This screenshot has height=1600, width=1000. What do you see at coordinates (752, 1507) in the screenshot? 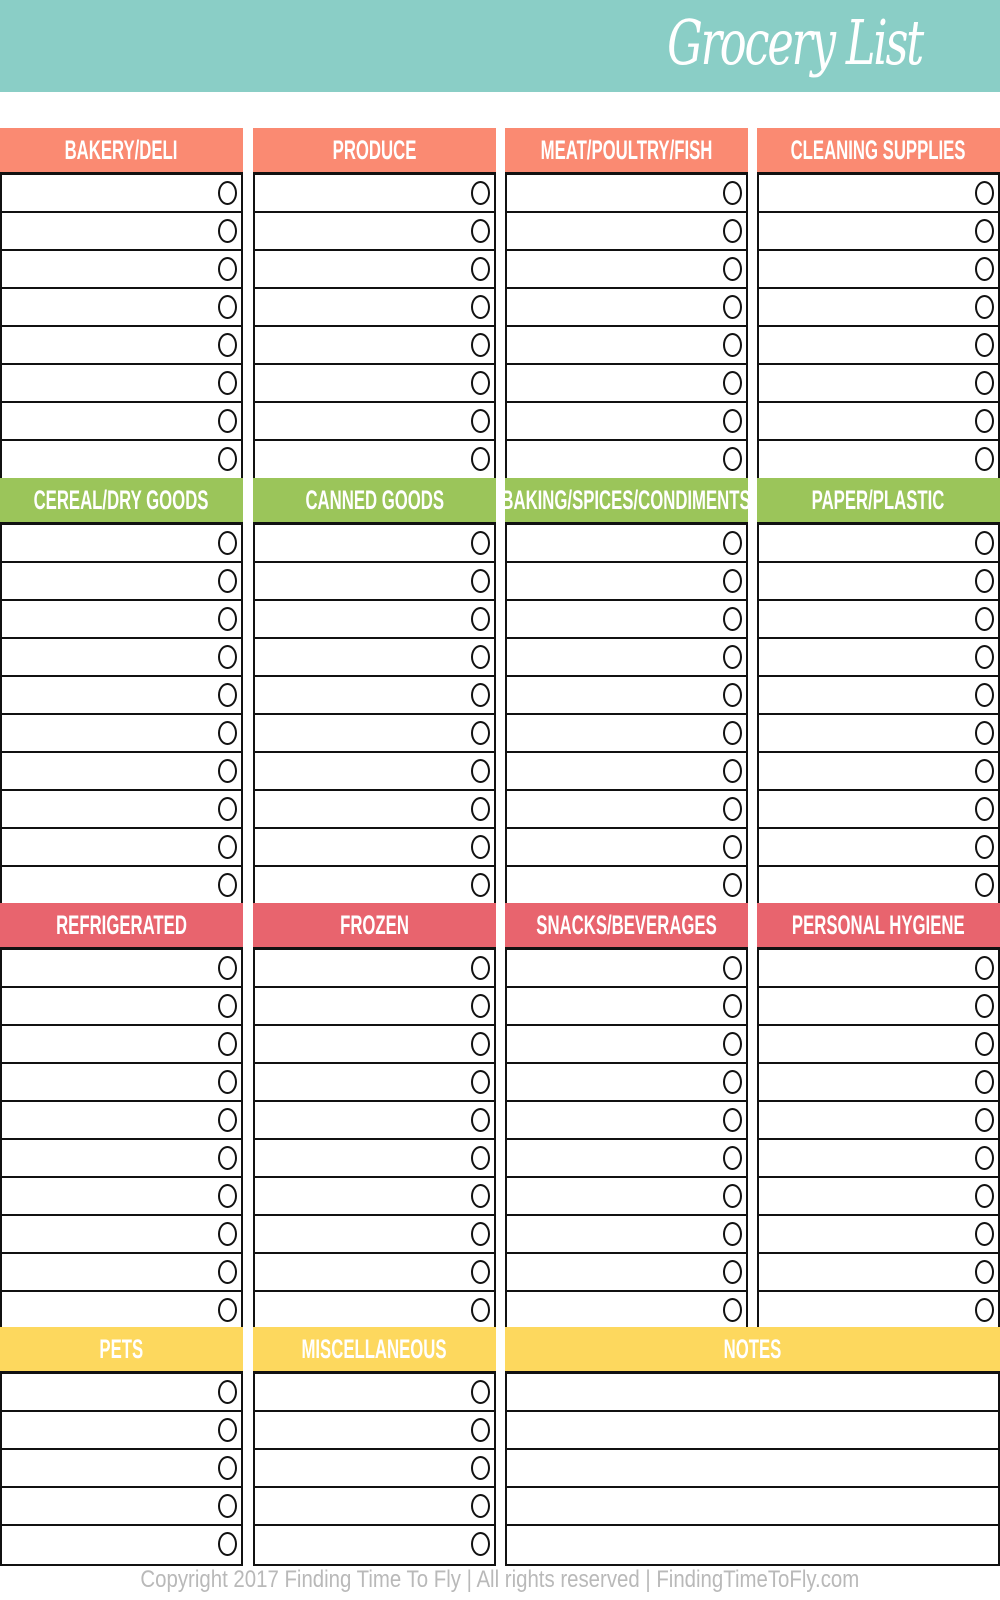
I see `notes-line` at bounding box center [752, 1507].